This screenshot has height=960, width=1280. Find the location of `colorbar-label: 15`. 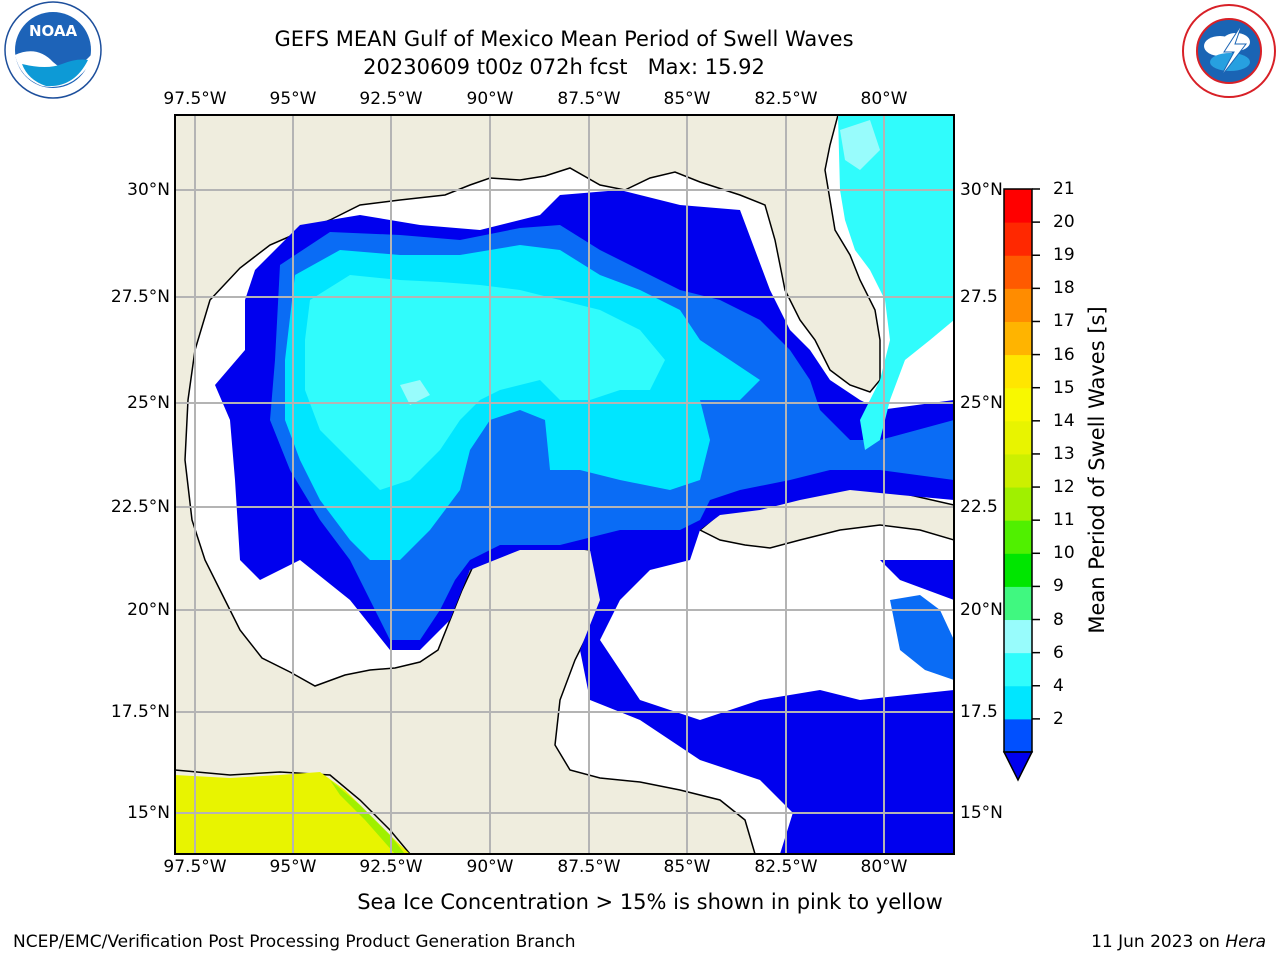

colorbar-label: 15 is located at coordinates (1064, 387).